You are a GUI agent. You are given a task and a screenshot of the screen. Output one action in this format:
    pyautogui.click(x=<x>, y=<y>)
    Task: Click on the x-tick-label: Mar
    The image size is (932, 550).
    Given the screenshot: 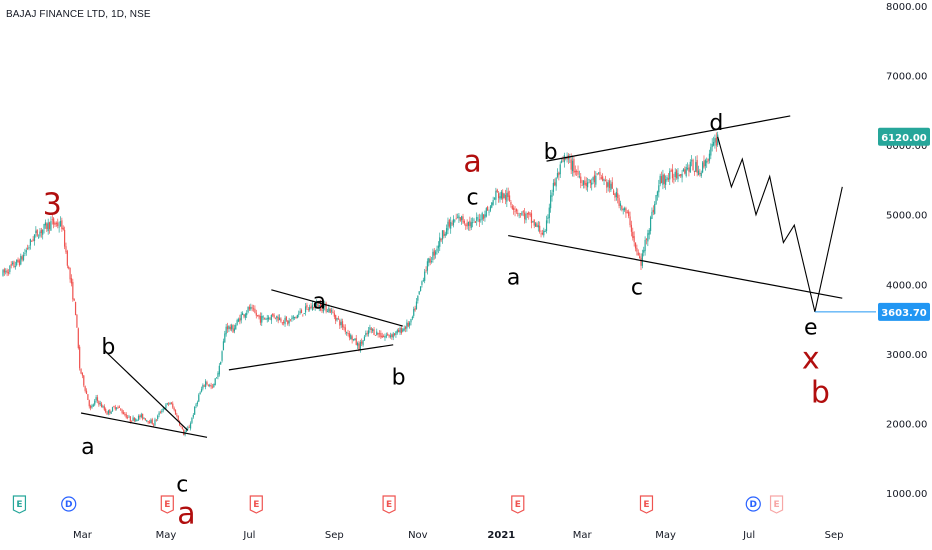 What is the action you would take?
    pyautogui.click(x=83, y=535)
    